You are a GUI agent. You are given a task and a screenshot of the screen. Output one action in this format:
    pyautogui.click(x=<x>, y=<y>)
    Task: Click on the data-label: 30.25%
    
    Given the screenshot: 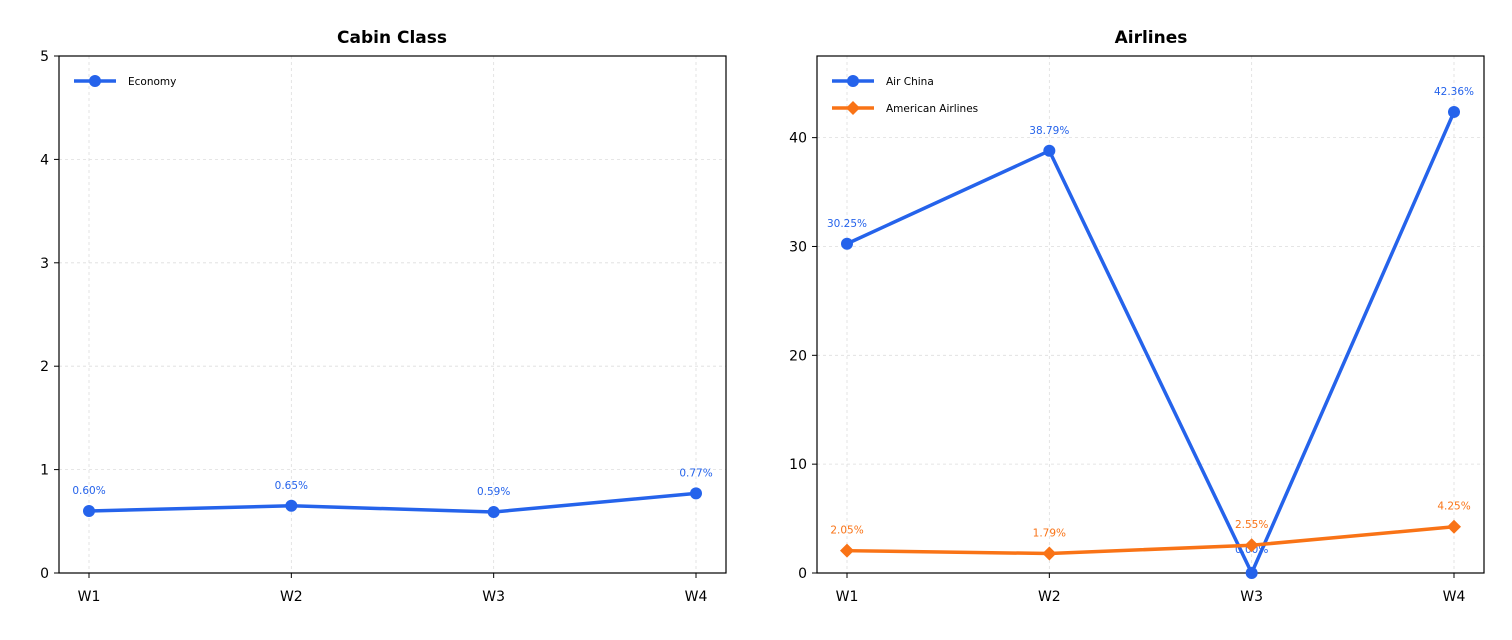 What is the action you would take?
    pyautogui.click(x=847, y=224)
    